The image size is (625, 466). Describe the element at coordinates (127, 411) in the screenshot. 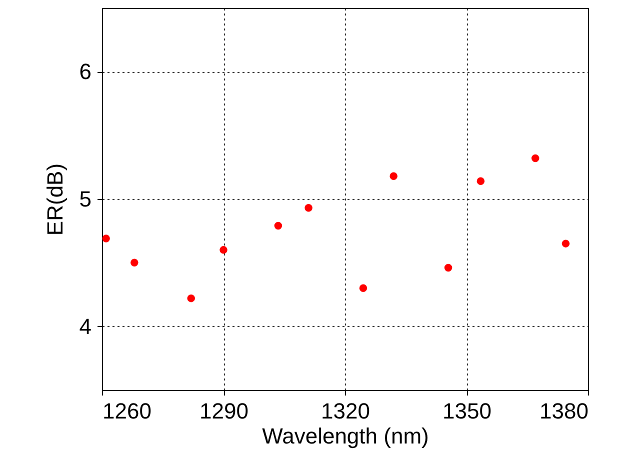

I see `x-tick-label: 1260` at that location.